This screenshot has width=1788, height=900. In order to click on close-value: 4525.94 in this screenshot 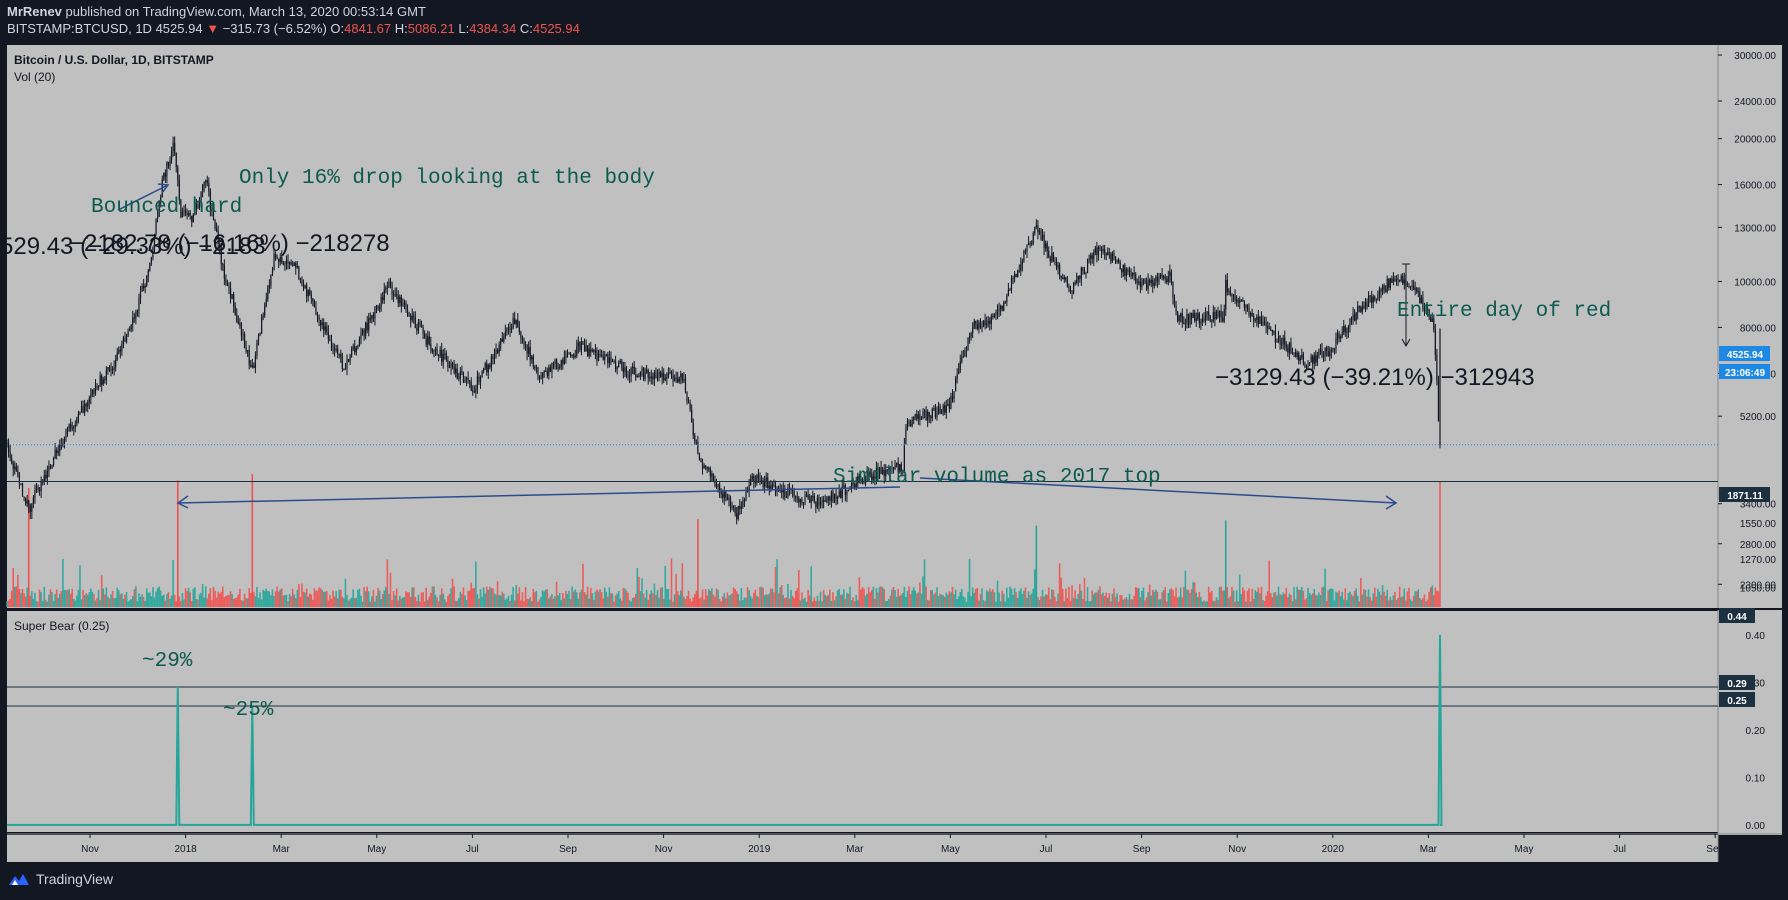, I will do `click(556, 28)`.